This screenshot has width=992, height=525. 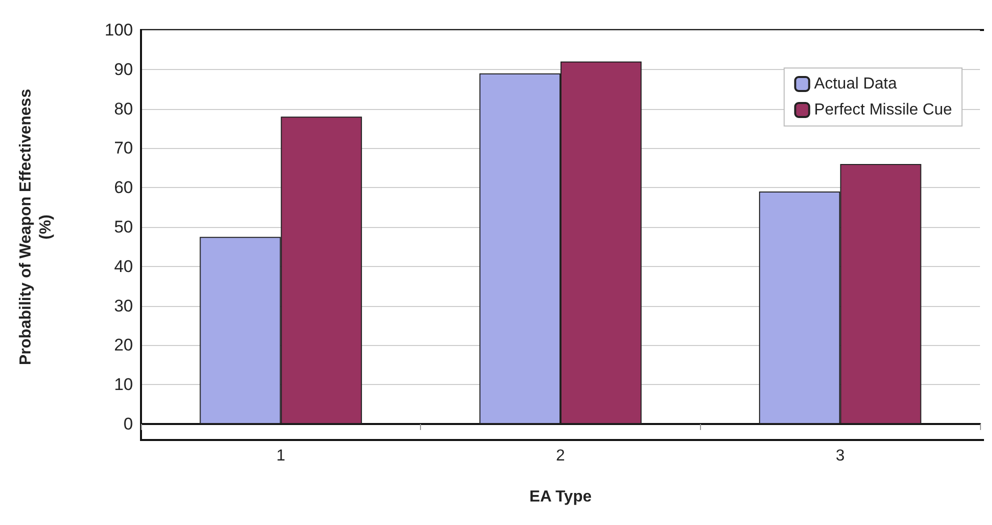 What do you see at coordinates (123, 306) in the screenshot?
I see `y-tick-label: 30` at bounding box center [123, 306].